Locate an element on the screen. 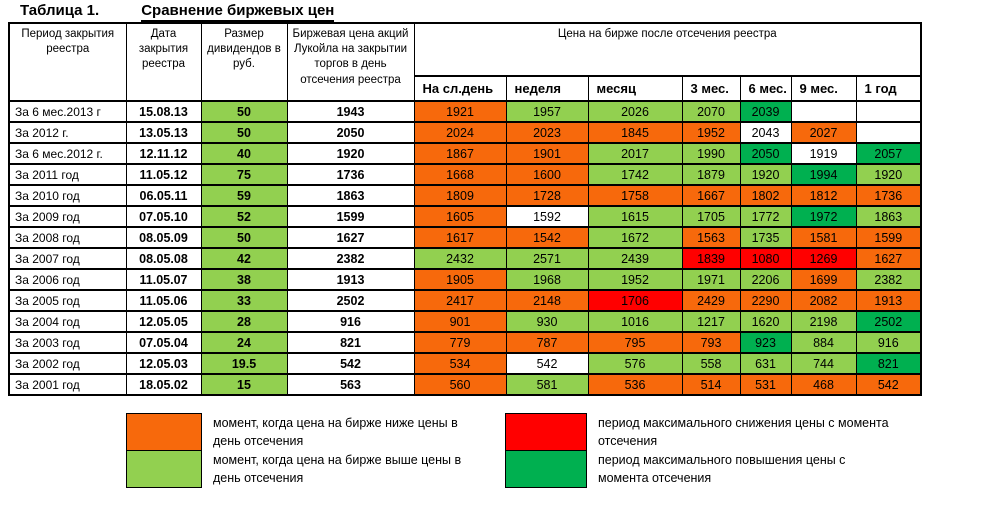  price-cell: 1943 is located at coordinates (350, 111).